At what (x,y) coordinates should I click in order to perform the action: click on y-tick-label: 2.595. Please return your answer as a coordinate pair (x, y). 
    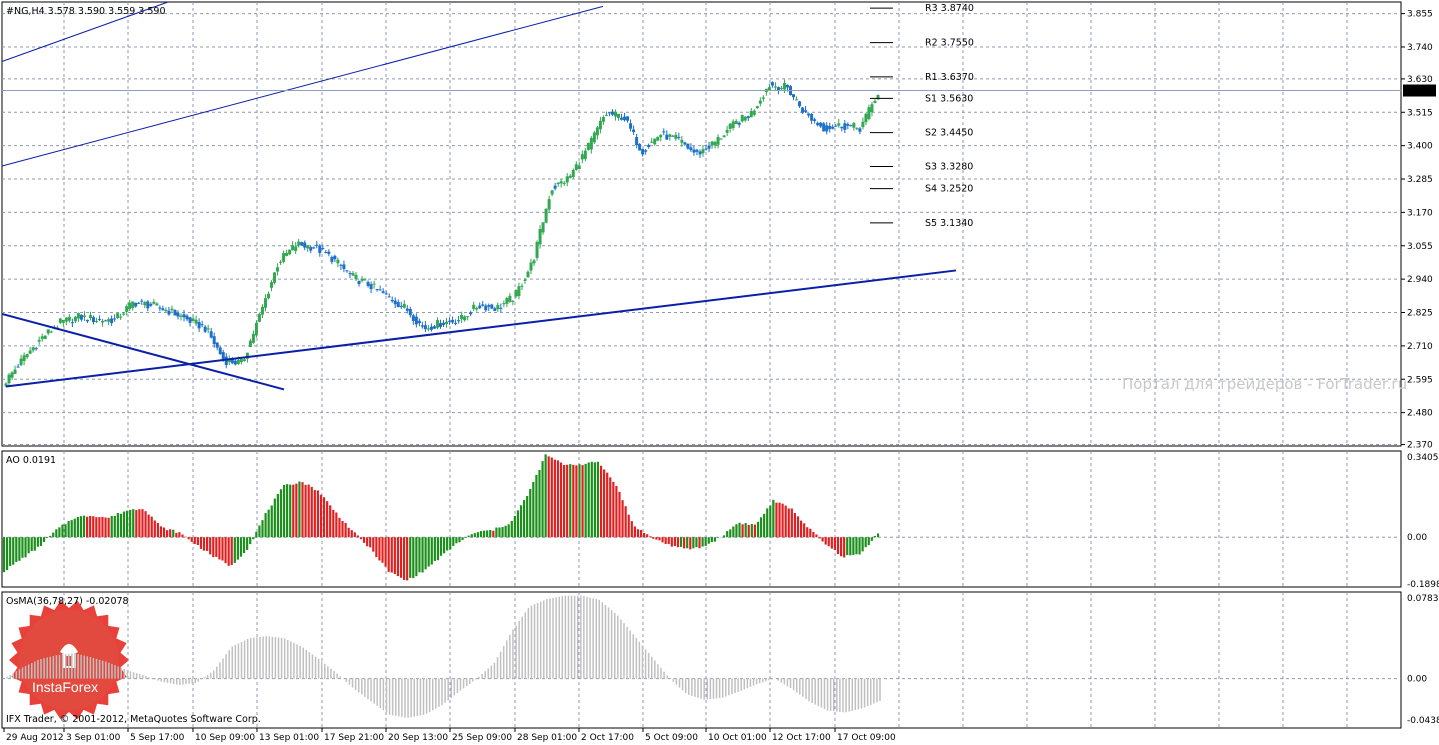
    Looking at the image, I should click on (1420, 380).